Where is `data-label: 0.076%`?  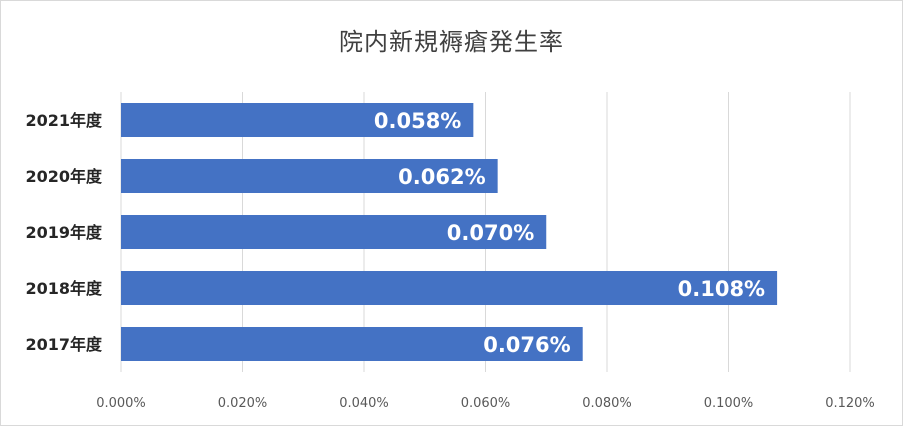 data-label: 0.076% is located at coordinates (526, 345).